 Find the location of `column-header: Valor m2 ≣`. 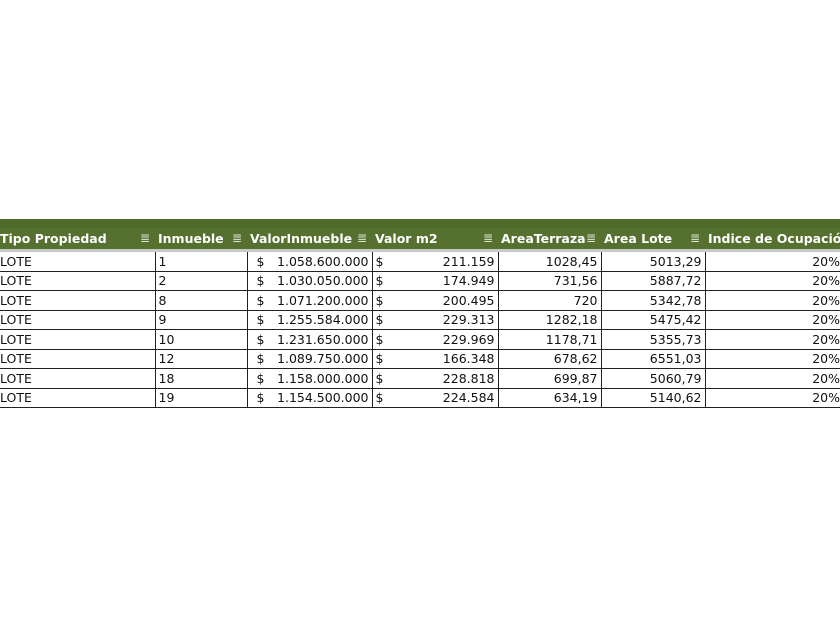

column-header: Valor m2 ≣ is located at coordinates (435, 240).